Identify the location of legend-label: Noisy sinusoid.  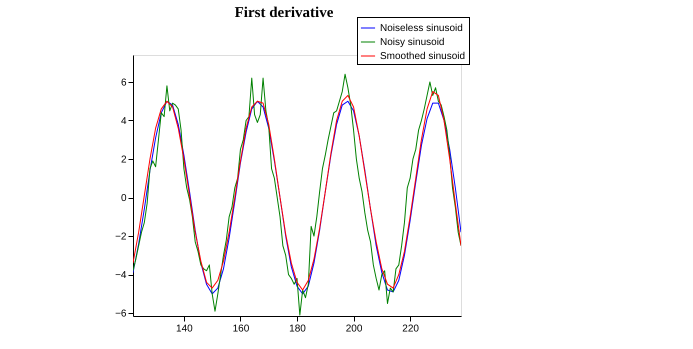
(412, 42).